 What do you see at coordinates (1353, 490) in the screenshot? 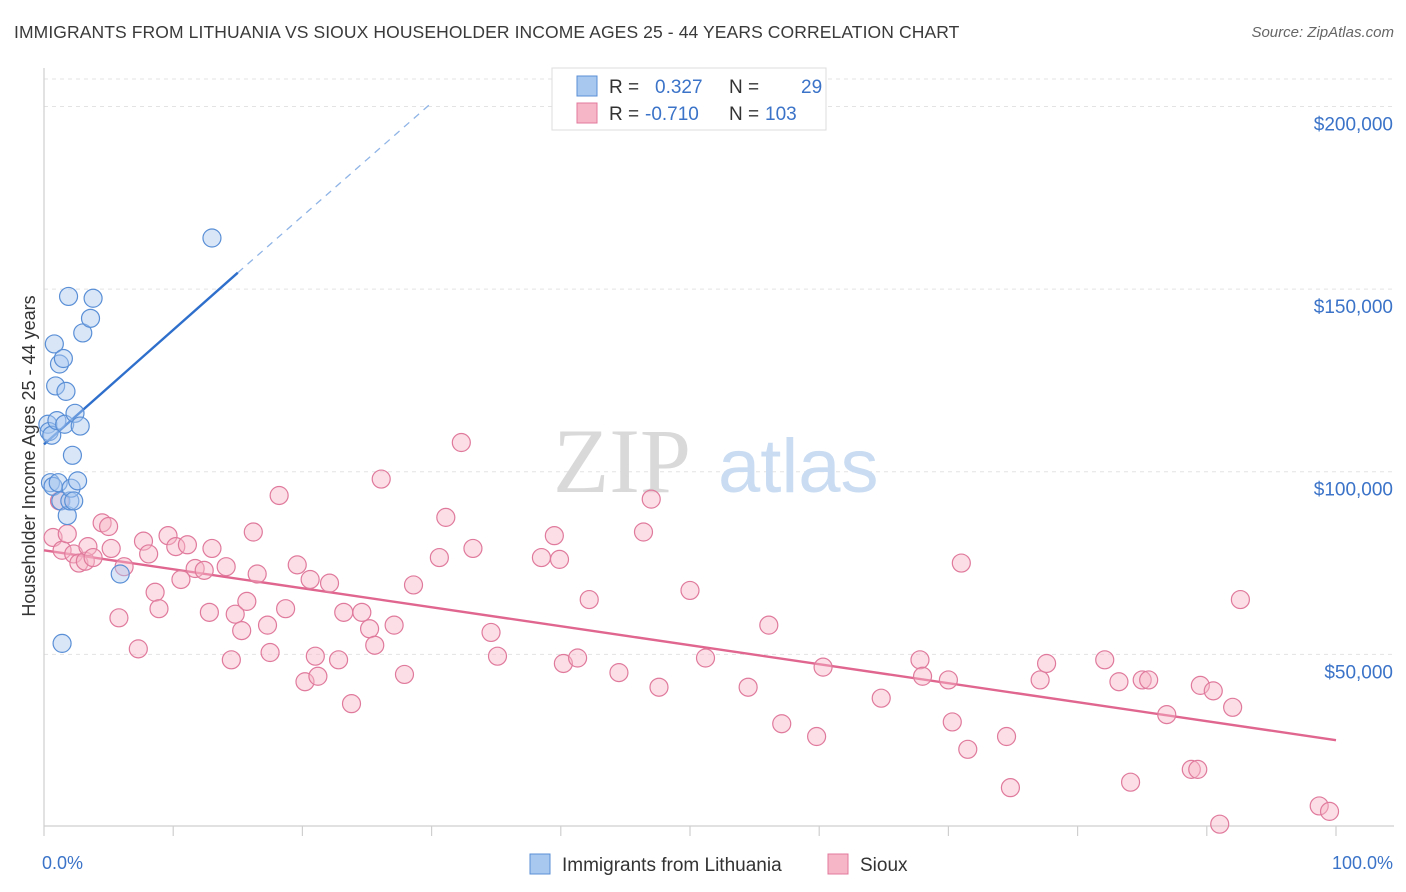
I see `y-tick-label: $100,000` at bounding box center [1353, 490].